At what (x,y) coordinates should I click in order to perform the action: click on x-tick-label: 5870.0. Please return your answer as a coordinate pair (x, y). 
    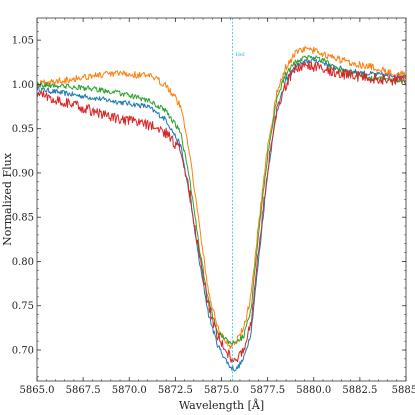
    Looking at the image, I should click on (129, 390).